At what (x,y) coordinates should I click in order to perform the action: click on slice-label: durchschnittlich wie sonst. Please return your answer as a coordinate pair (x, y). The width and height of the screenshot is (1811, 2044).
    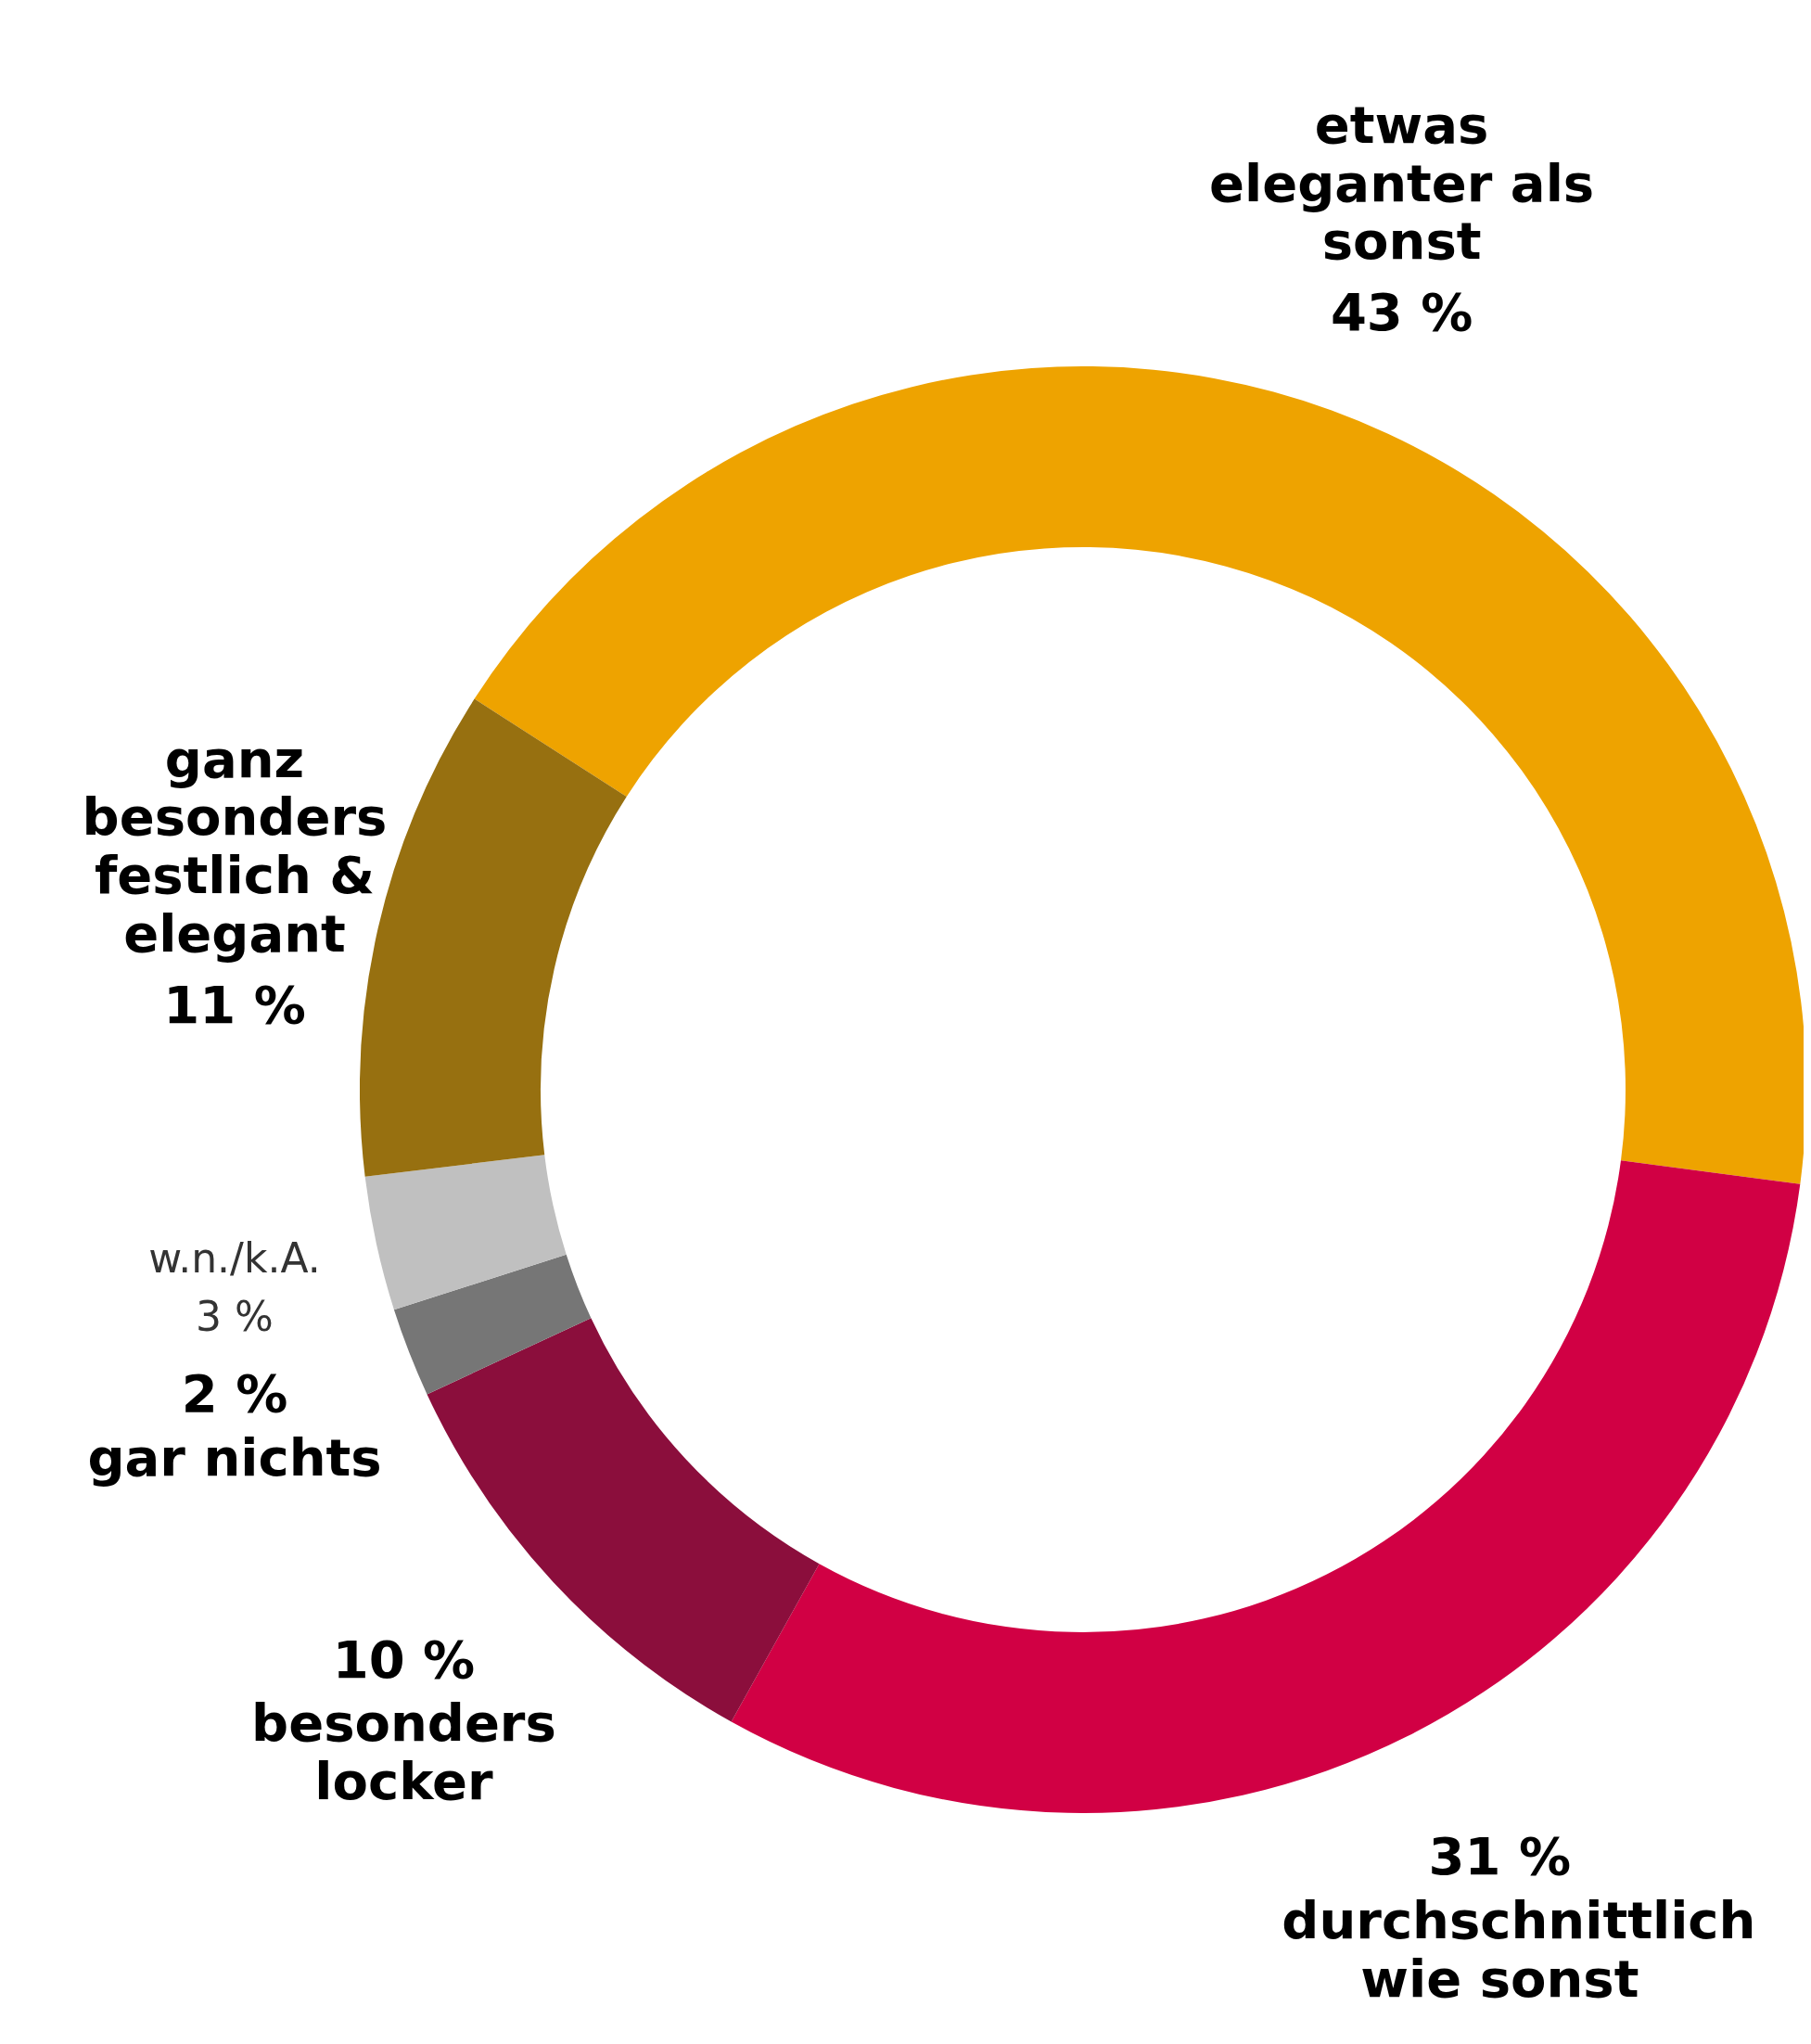
    Looking at the image, I should click on (1519, 1949).